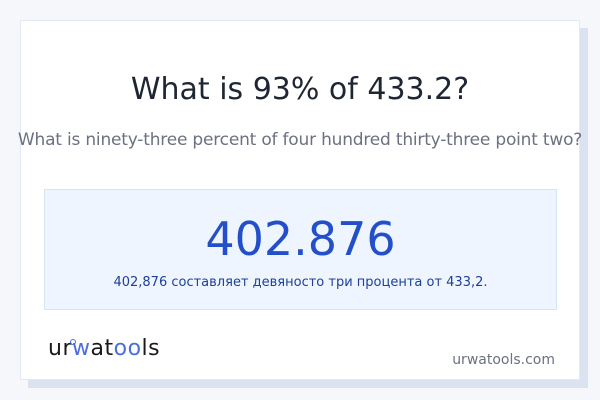 The width and height of the screenshot is (600, 400). I want to click on urwatools-logo: urwatools, so click(104, 348).